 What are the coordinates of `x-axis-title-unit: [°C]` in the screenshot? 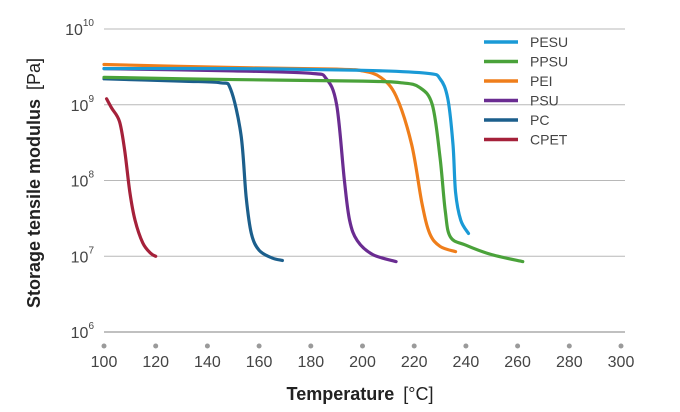 It's located at (418, 394).